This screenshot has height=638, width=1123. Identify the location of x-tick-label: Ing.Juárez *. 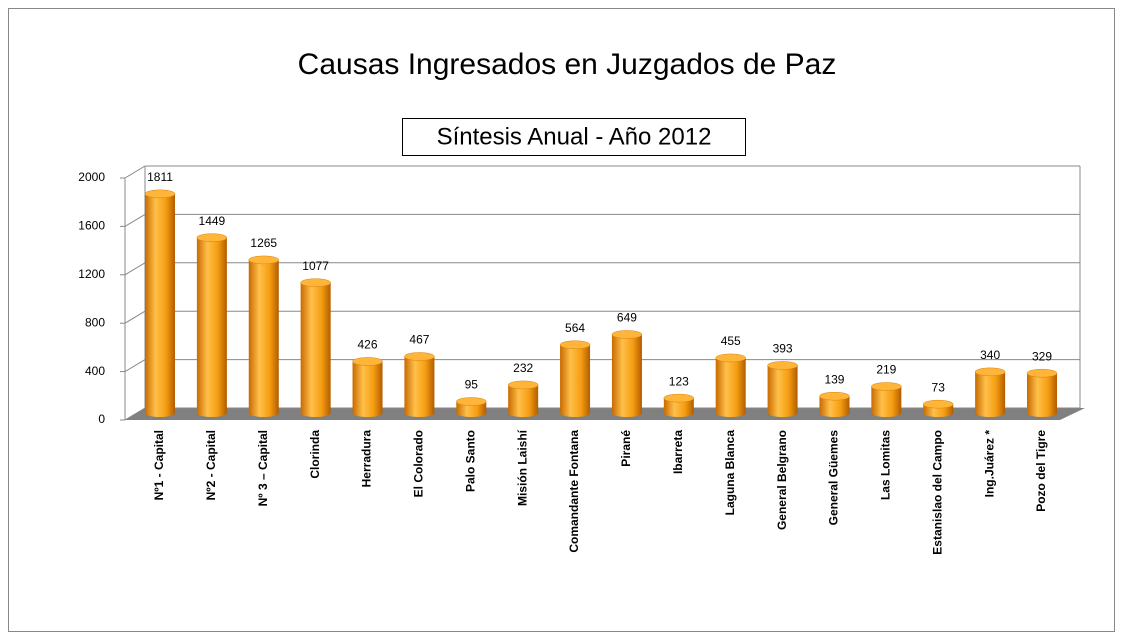
(989, 464).